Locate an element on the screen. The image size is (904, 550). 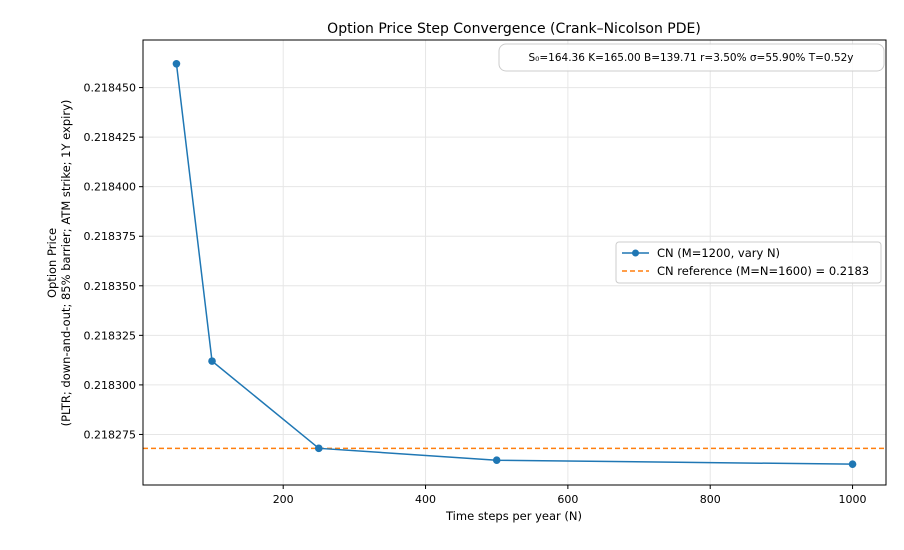
legend-series-marker is located at coordinates (635, 253).